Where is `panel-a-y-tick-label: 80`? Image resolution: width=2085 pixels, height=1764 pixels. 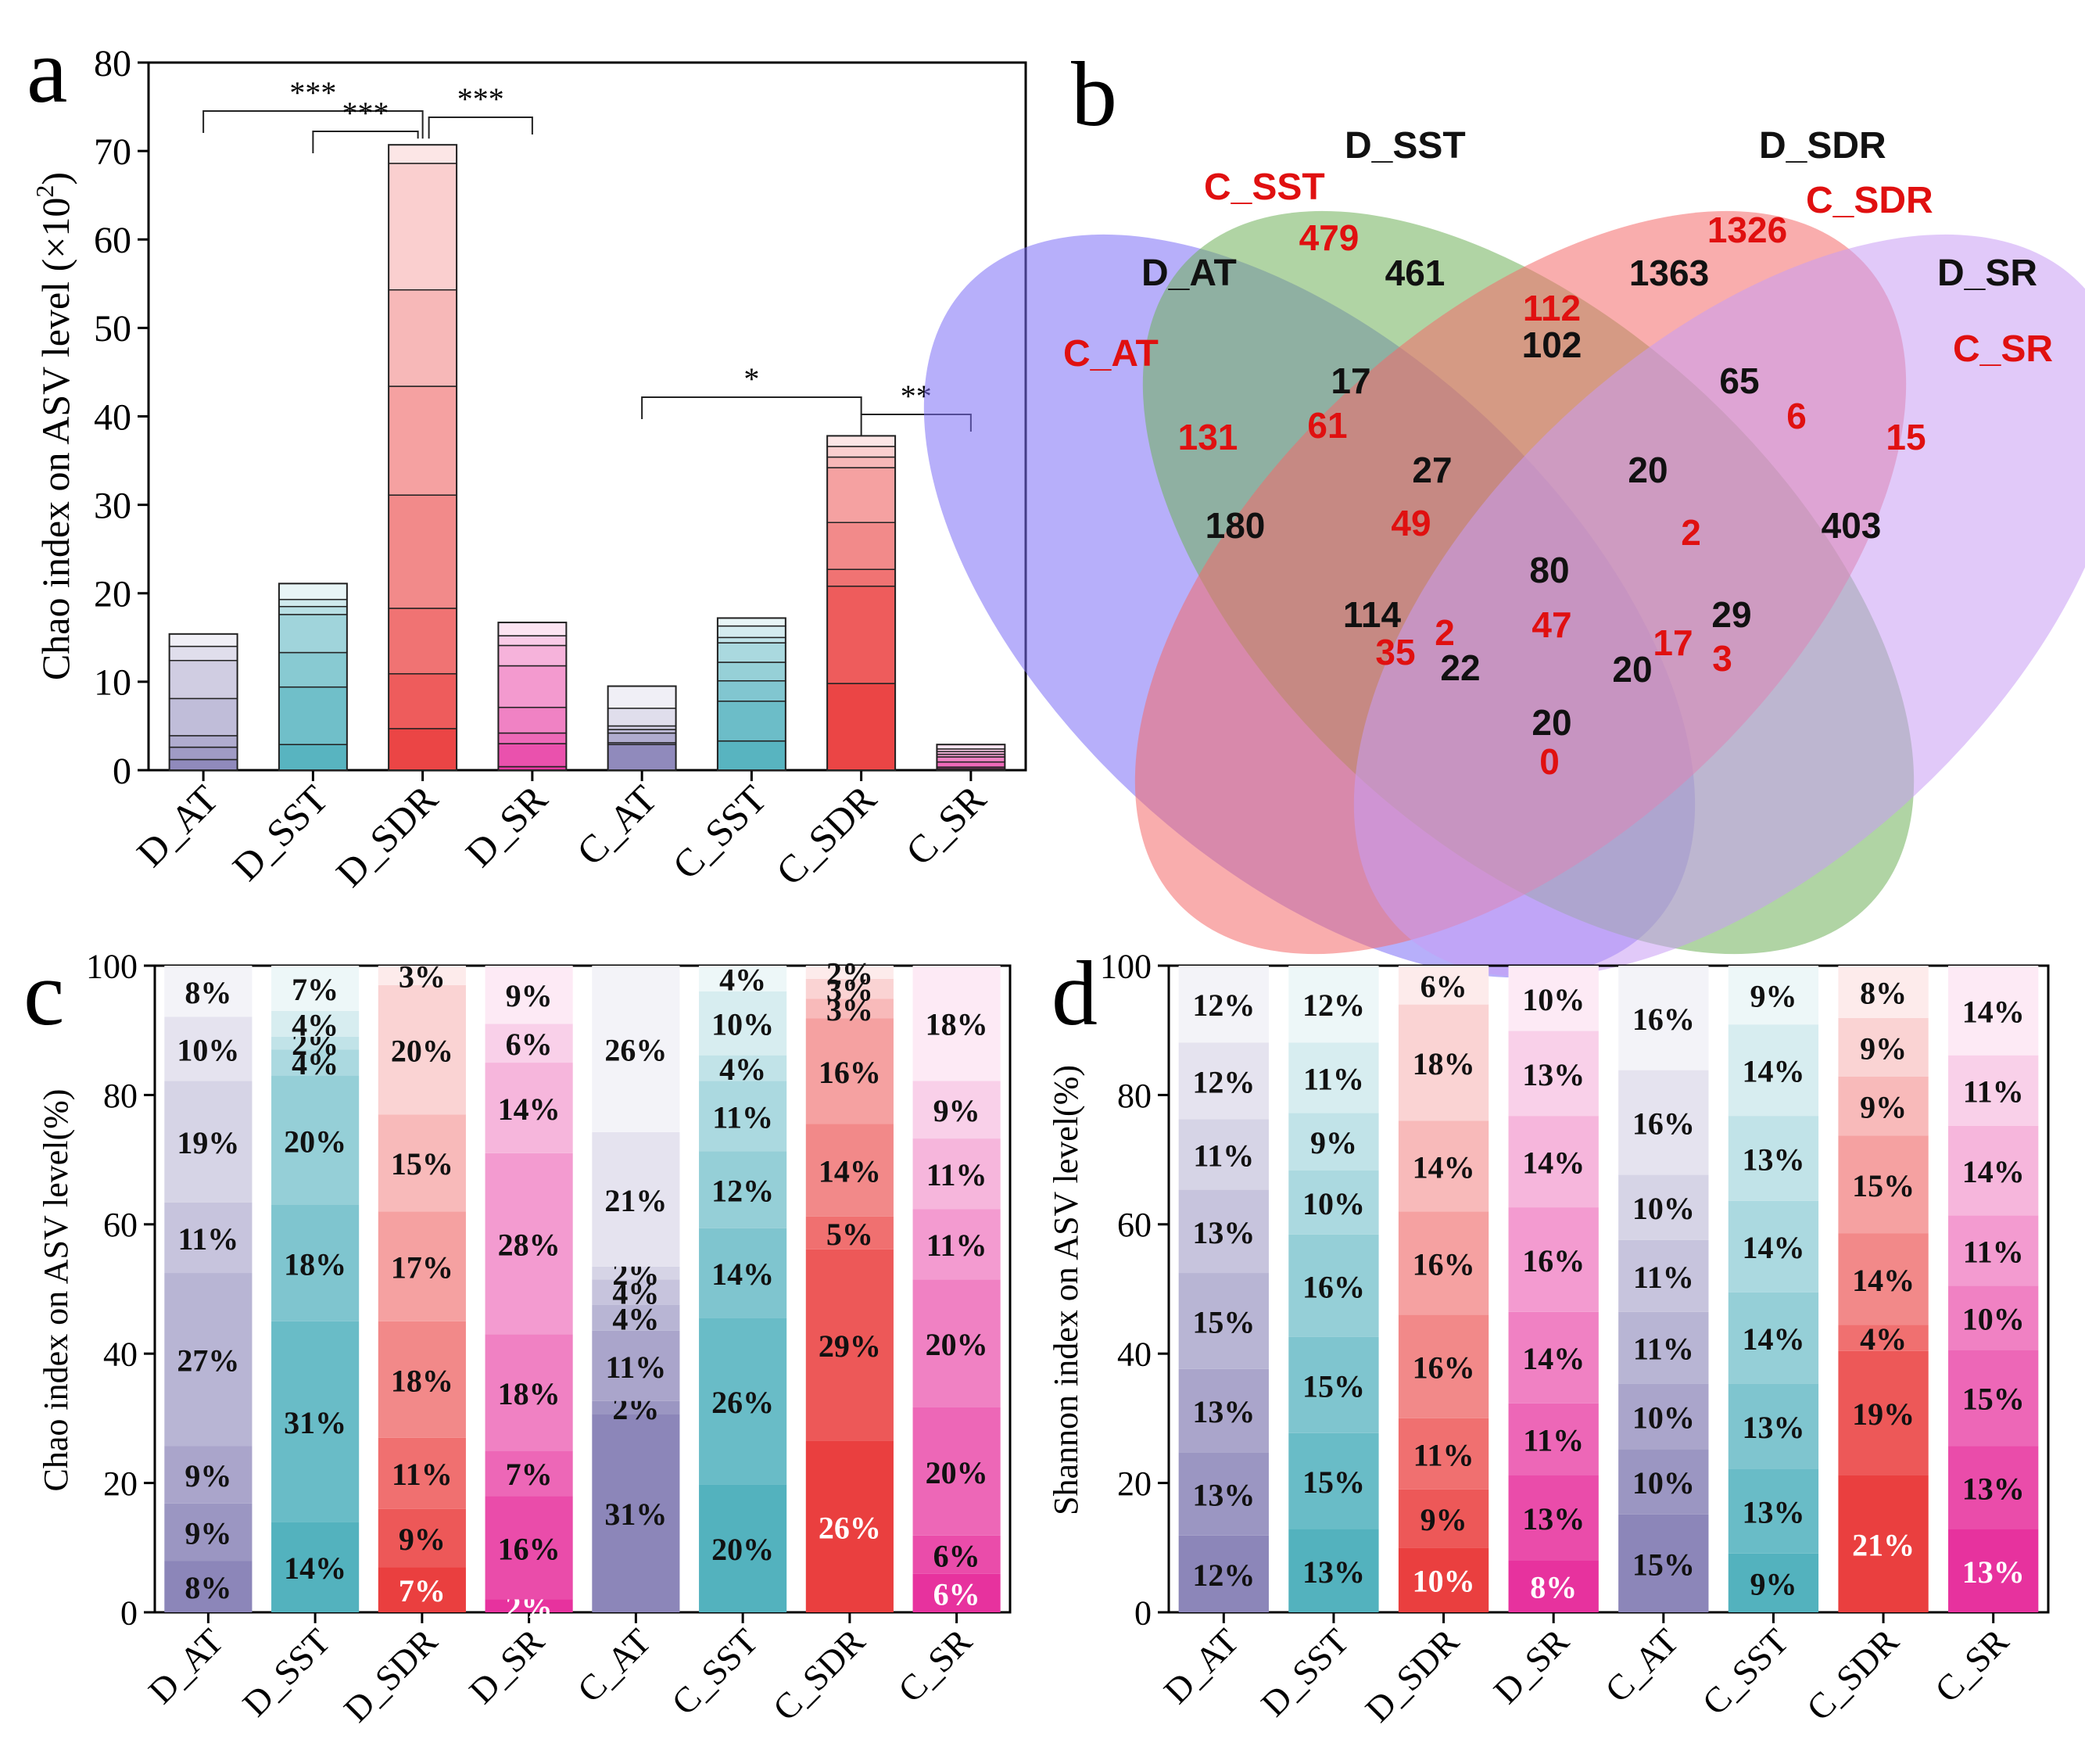 panel-a-y-tick-label: 80 is located at coordinates (112, 64).